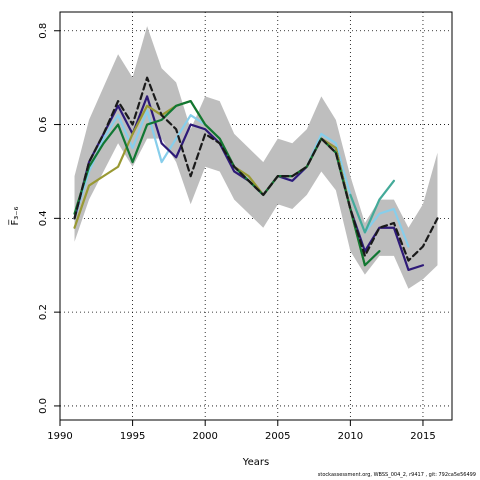  What do you see at coordinates (204, 436) in the screenshot?
I see `x-tick-label: 2000` at bounding box center [204, 436].